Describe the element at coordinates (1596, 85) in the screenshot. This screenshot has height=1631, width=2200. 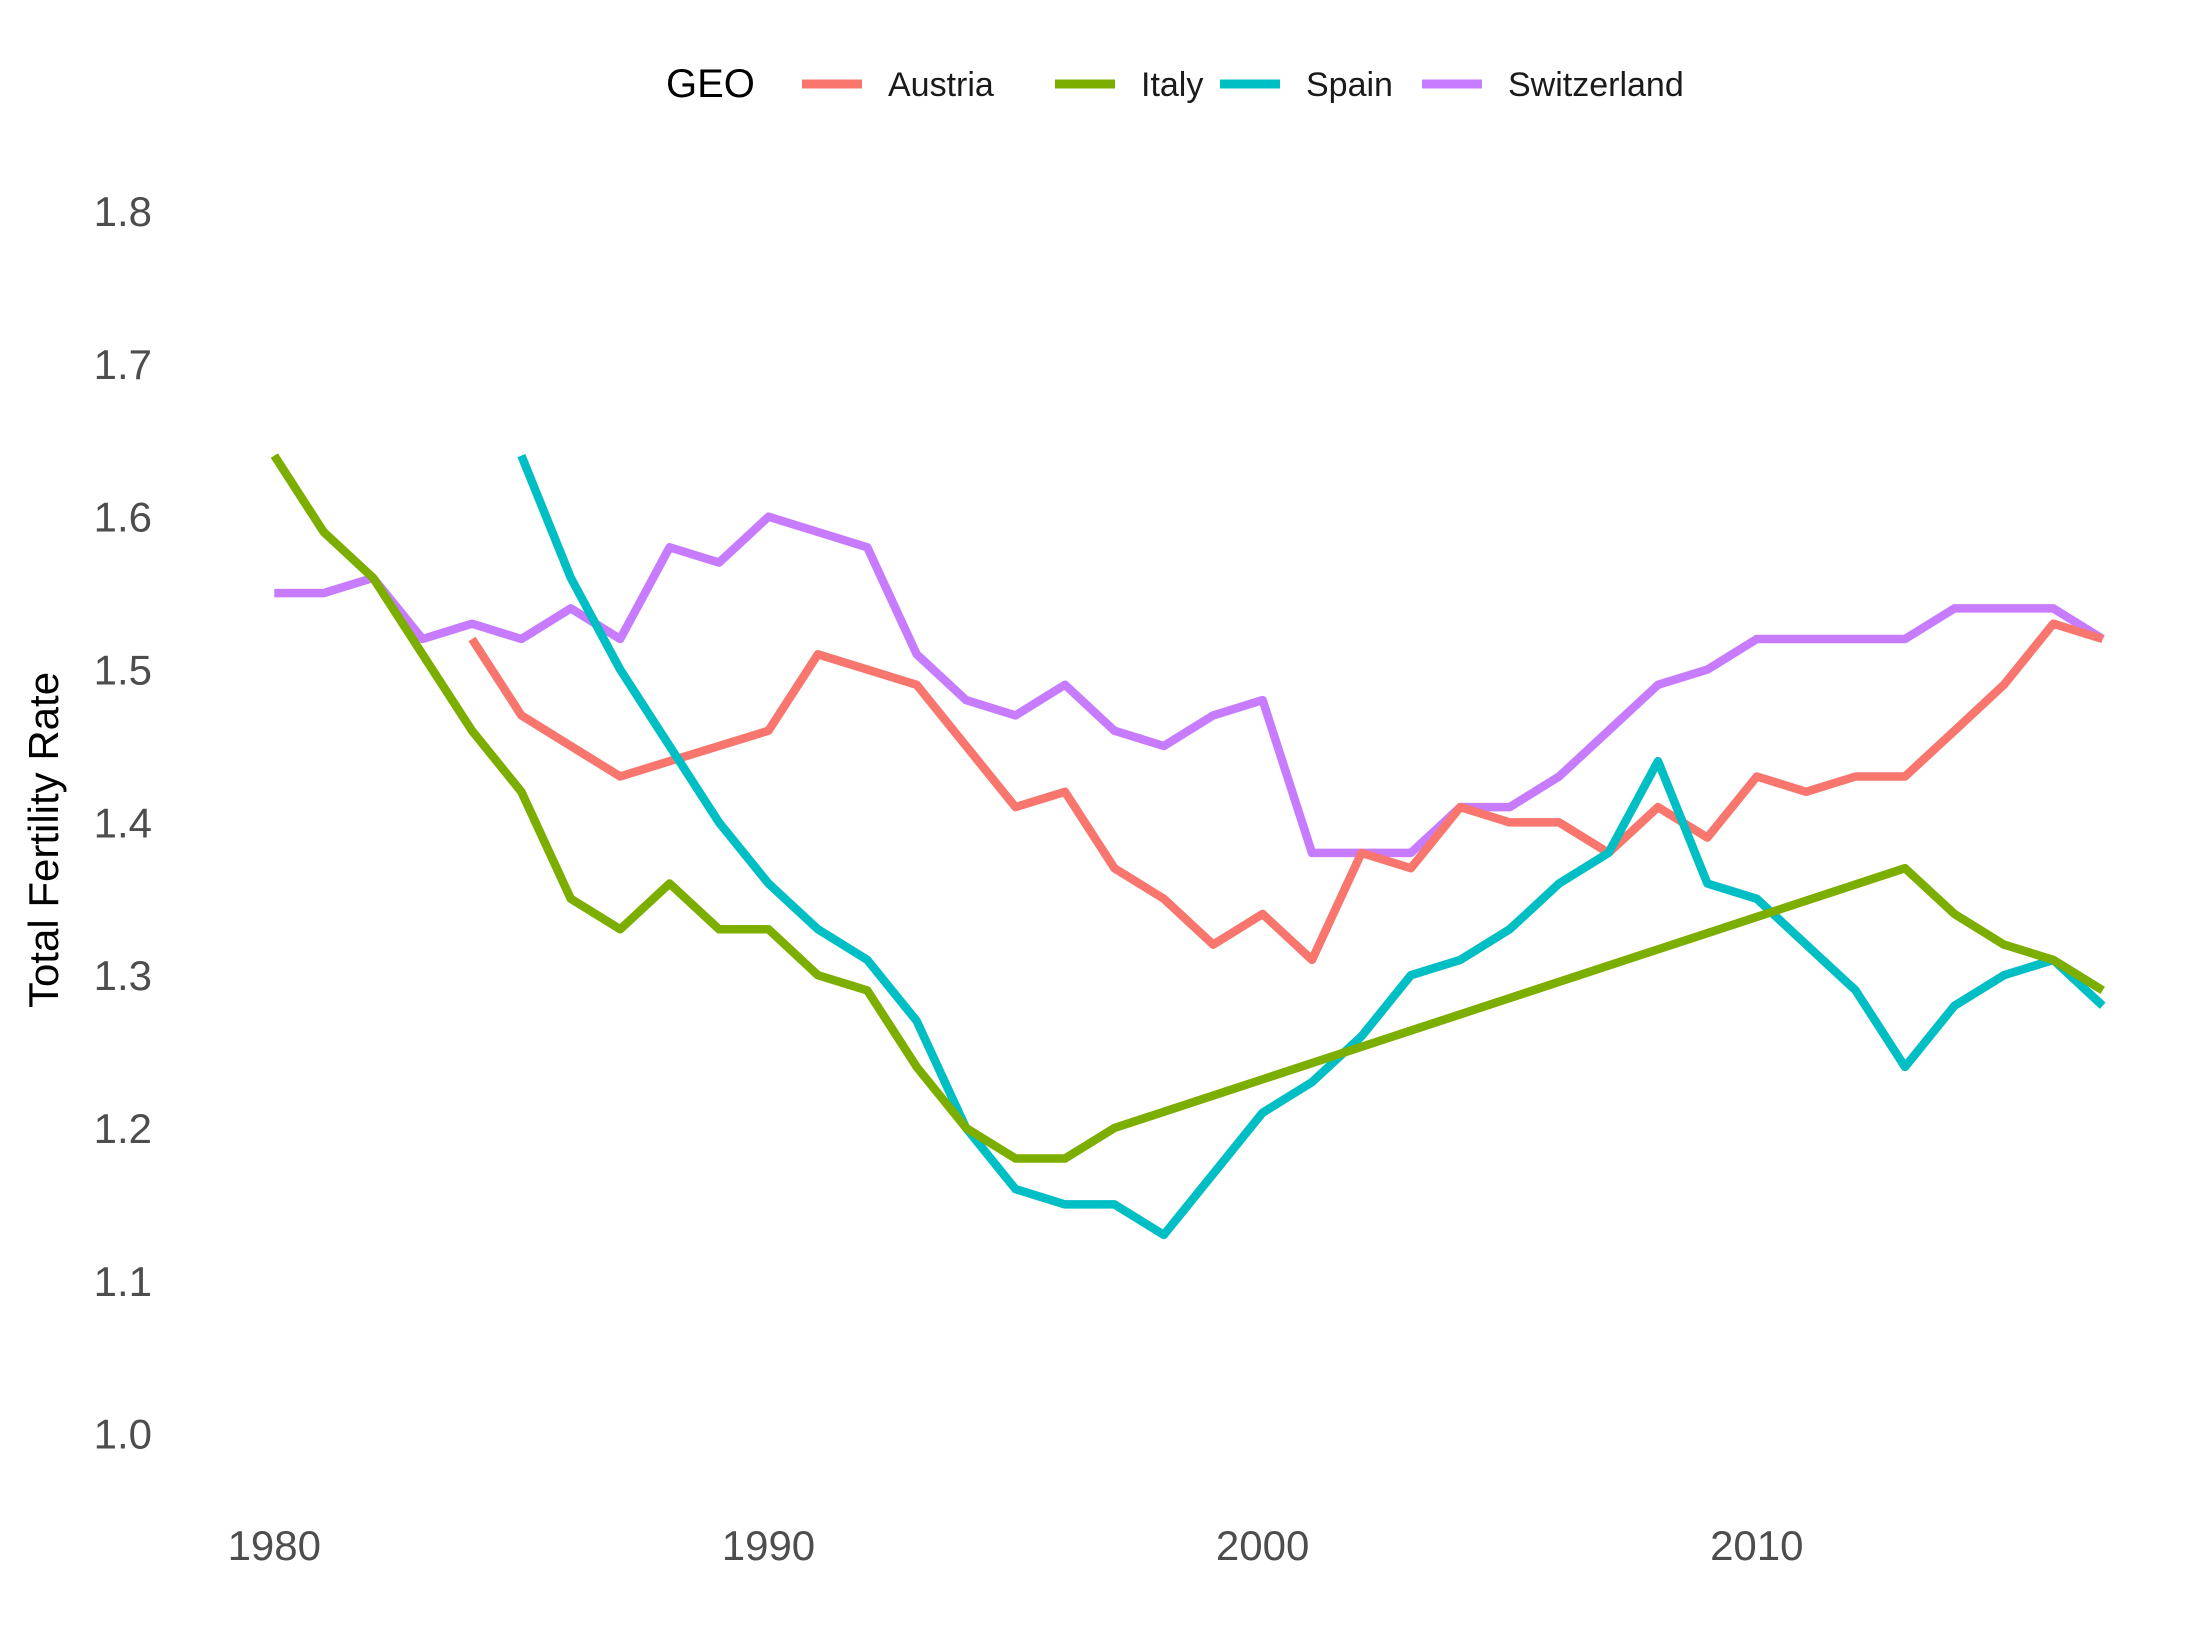
I see `legend-label: Switzerland` at that location.